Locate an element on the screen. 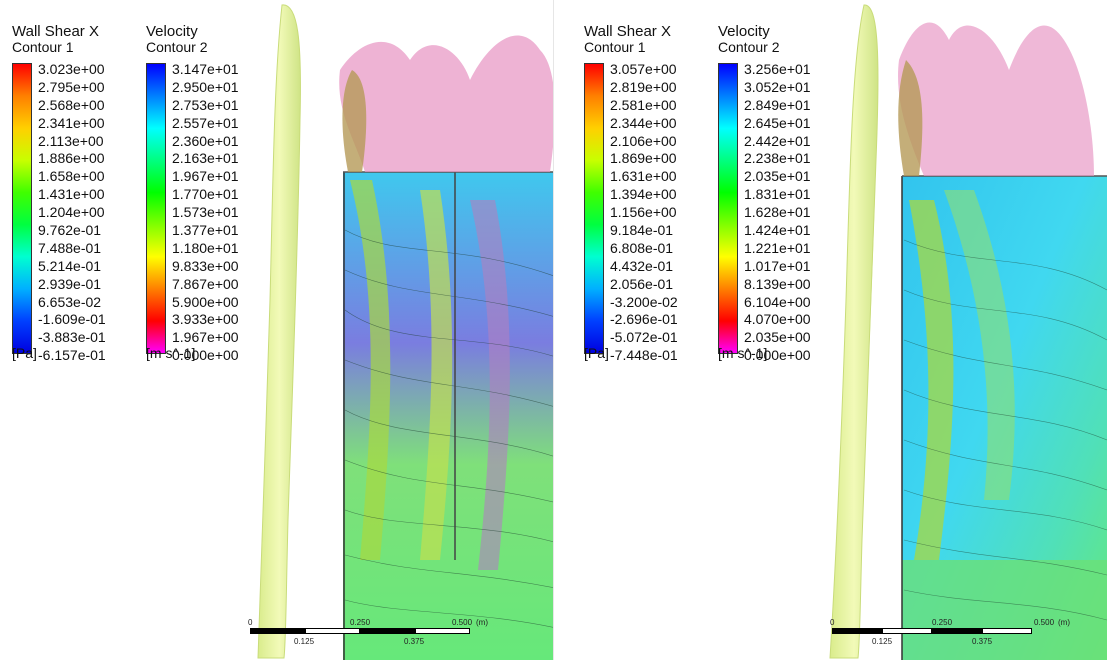 The width and height of the screenshot is (1107, 660). legend-tick: 2.035e+00 is located at coordinates (777, 337).